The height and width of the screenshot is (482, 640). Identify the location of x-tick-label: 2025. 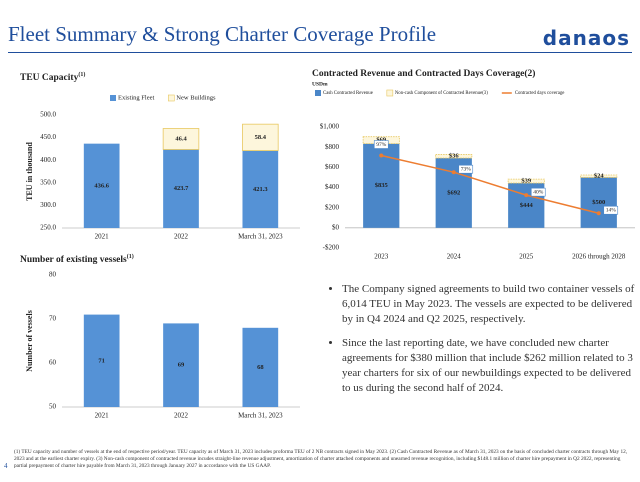
(526, 257).